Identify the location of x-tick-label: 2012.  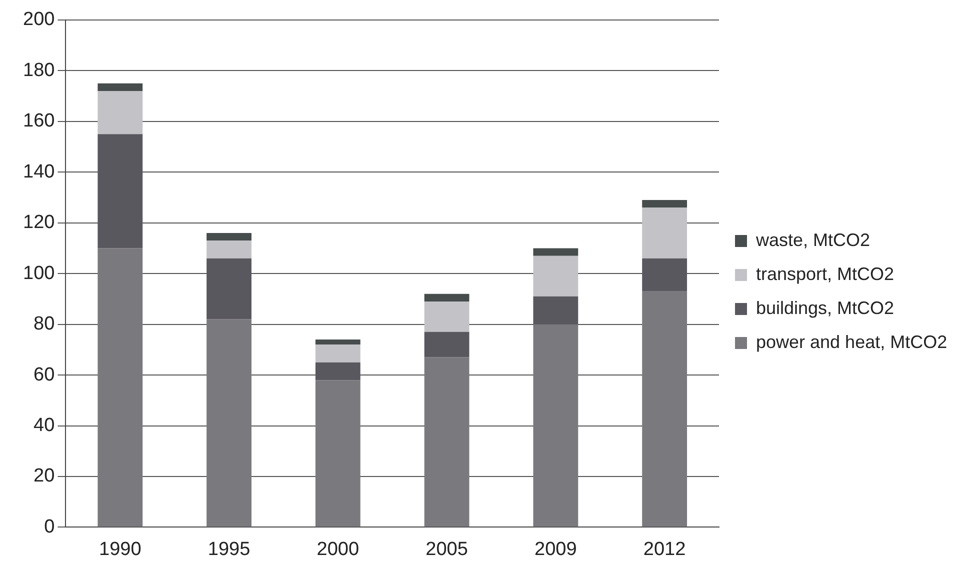
(664, 549).